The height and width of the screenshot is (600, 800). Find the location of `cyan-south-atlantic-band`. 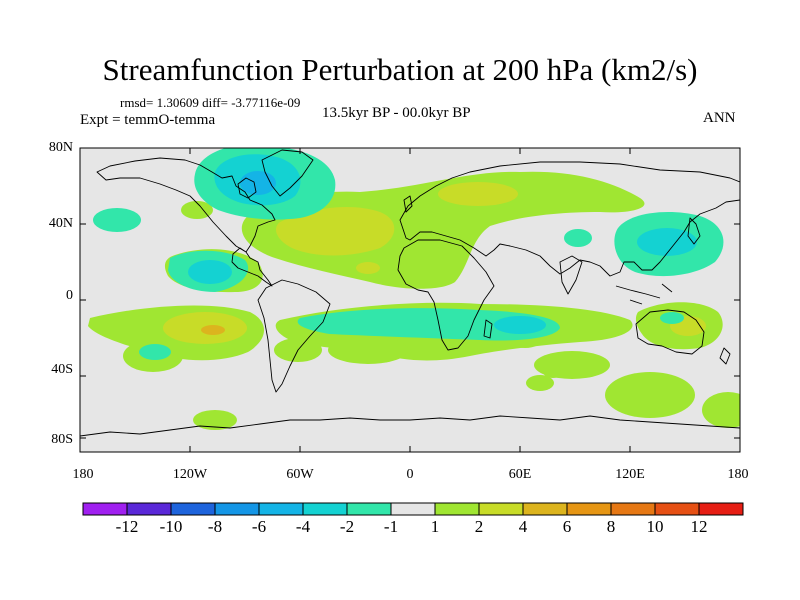

cyan-south-atlantic-band is located at coordinates (428, 324).